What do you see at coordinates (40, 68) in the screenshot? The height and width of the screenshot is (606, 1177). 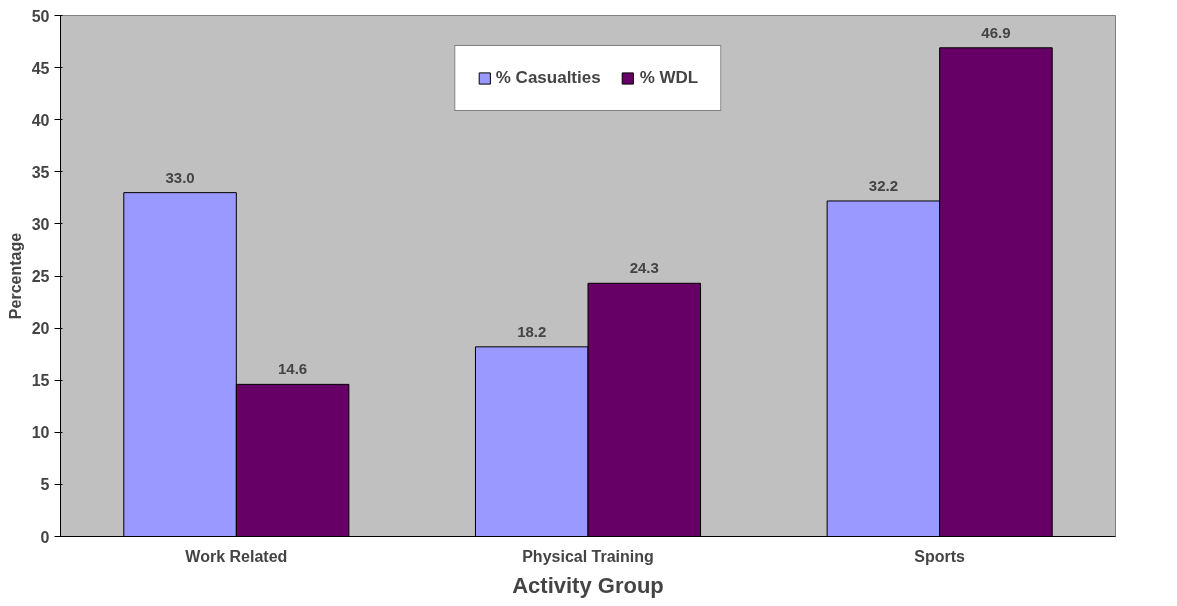 I see `y-tick-label: 45` at bounding box center [40, 68].